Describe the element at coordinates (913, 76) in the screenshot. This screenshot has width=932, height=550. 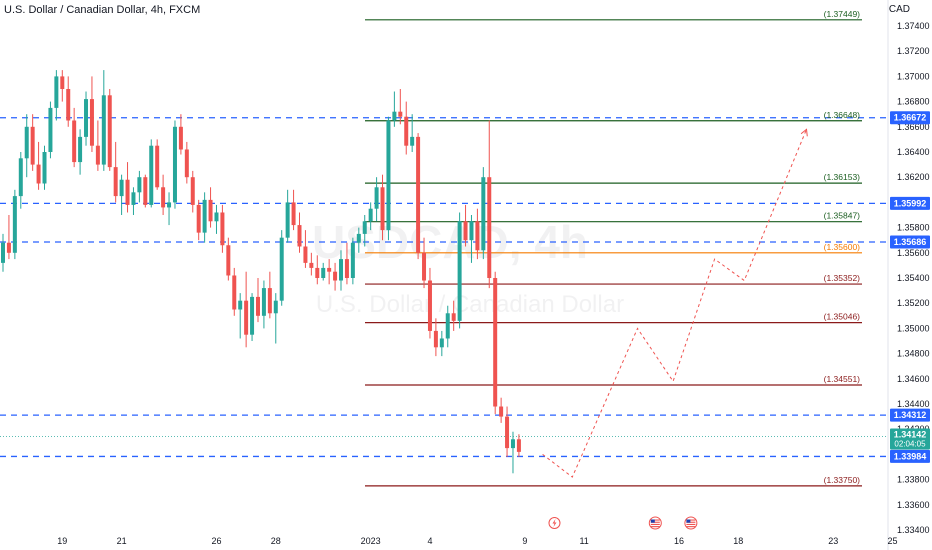
I see `price-tick-label: 1.37000` at that location.